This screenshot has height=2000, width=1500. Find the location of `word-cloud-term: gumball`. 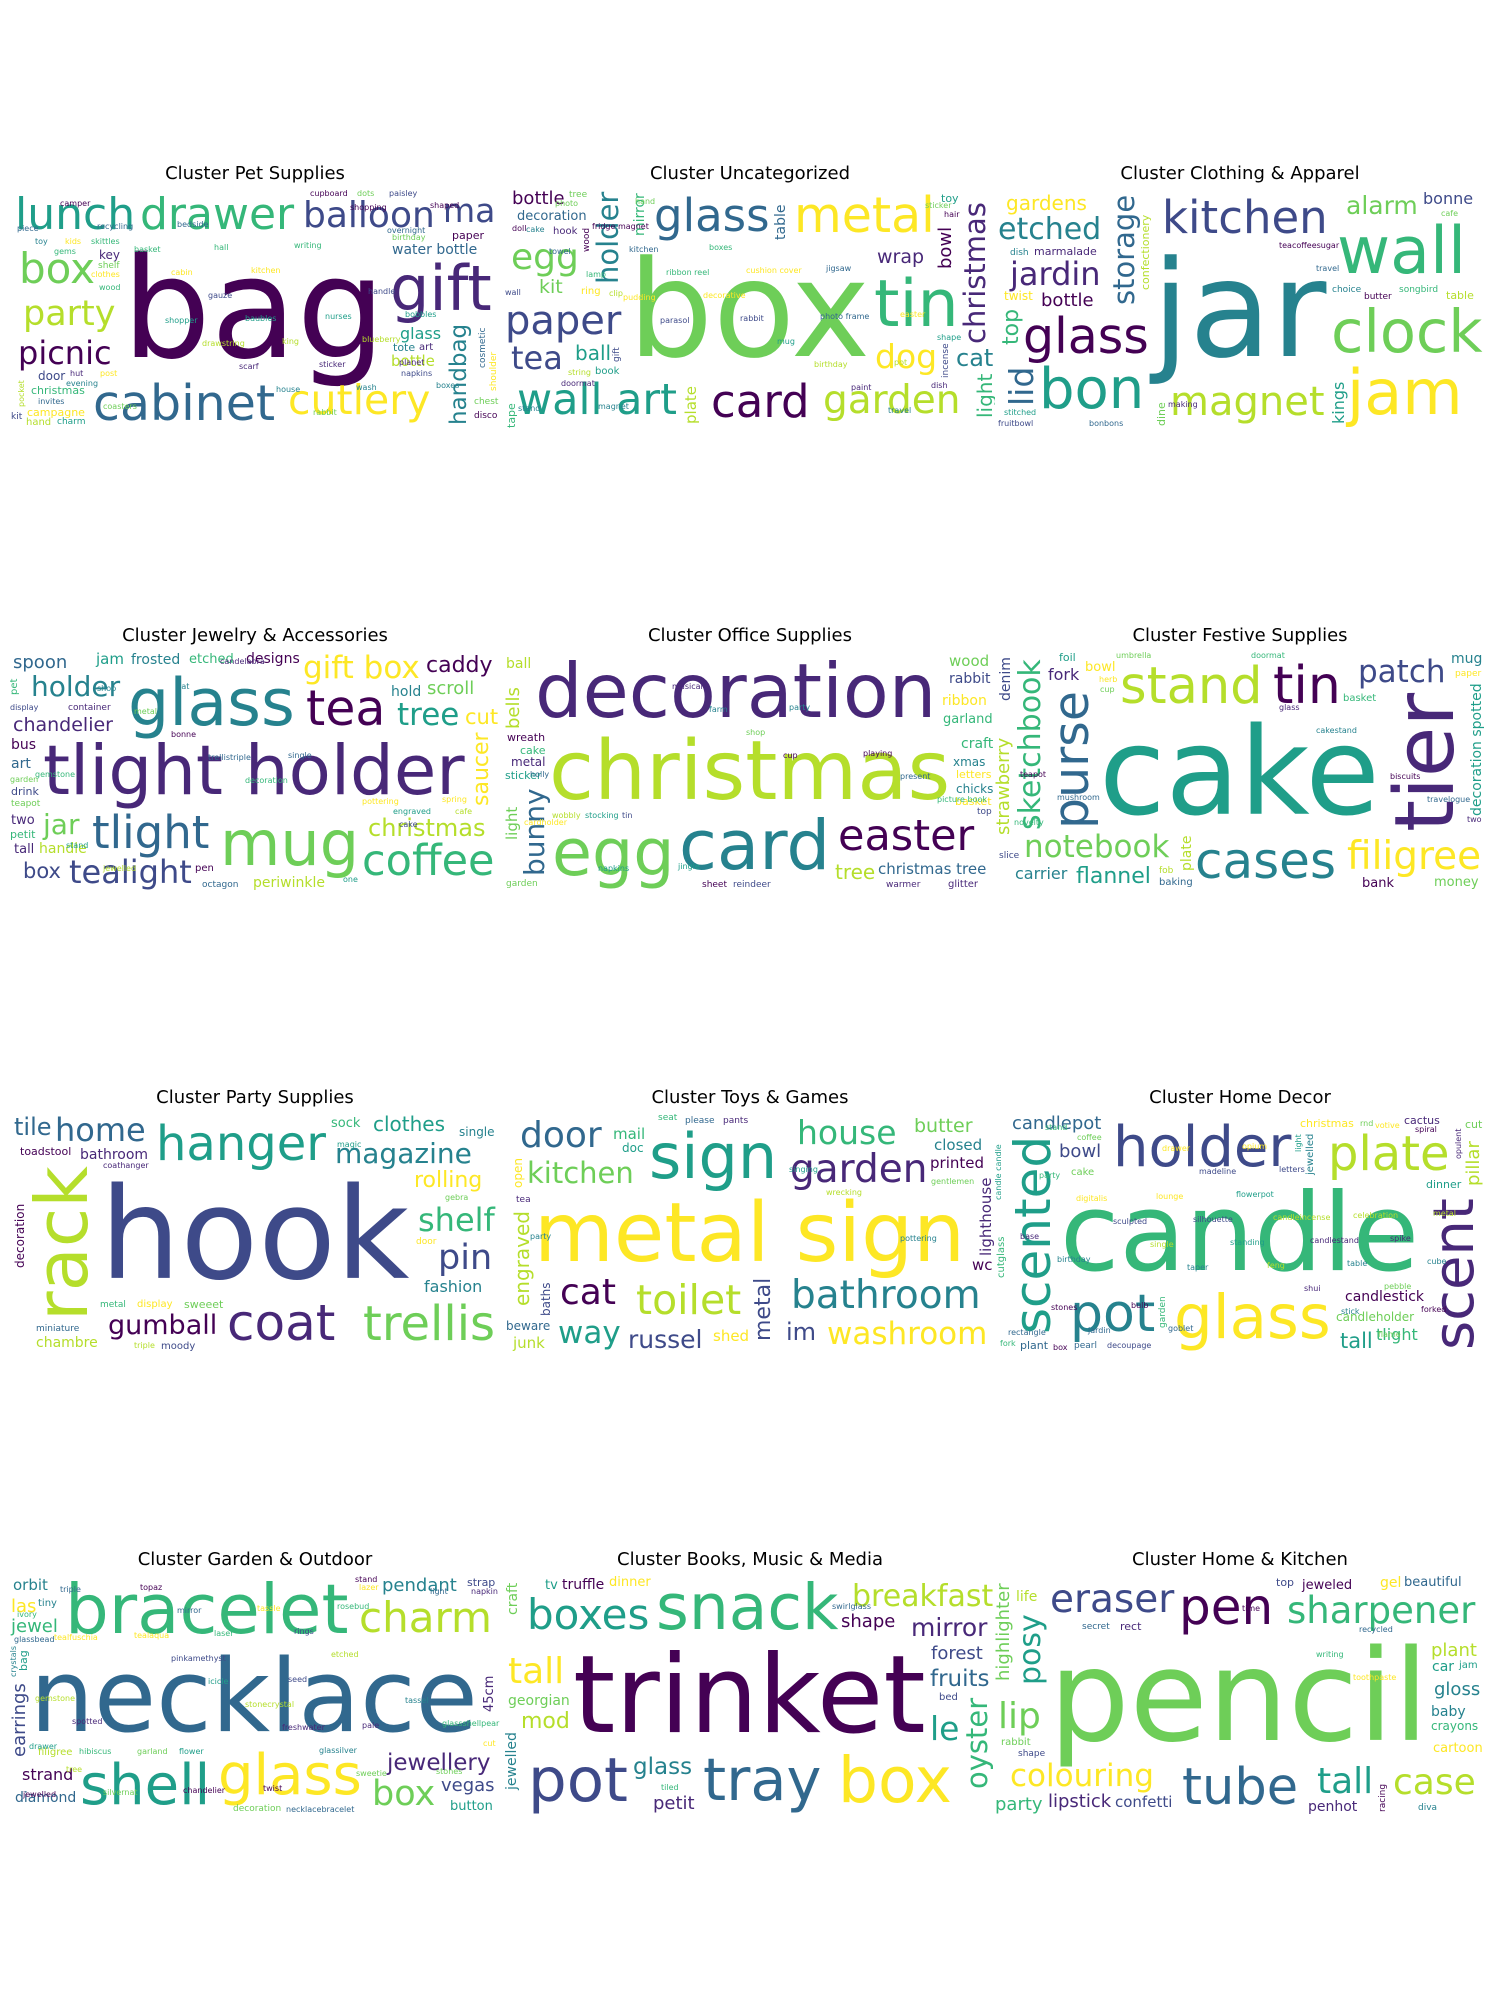

word-cloud-term: gumball is located at coordinates (163, 1325).